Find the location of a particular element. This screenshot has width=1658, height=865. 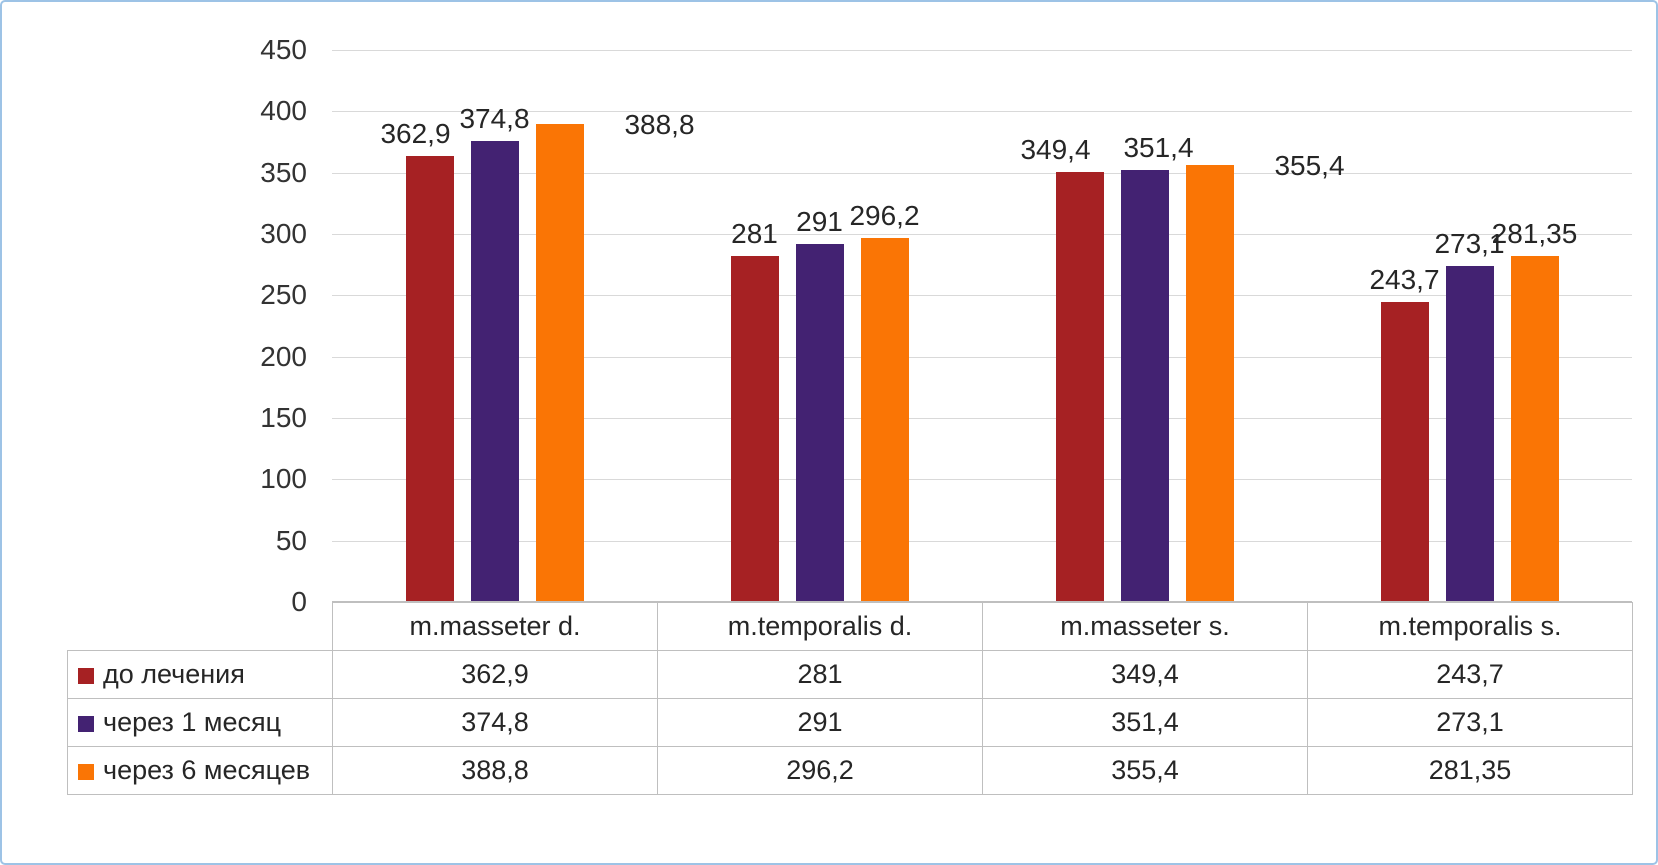

category-header-cell: m.temporalis s. is located at coordinates (1470, 626).